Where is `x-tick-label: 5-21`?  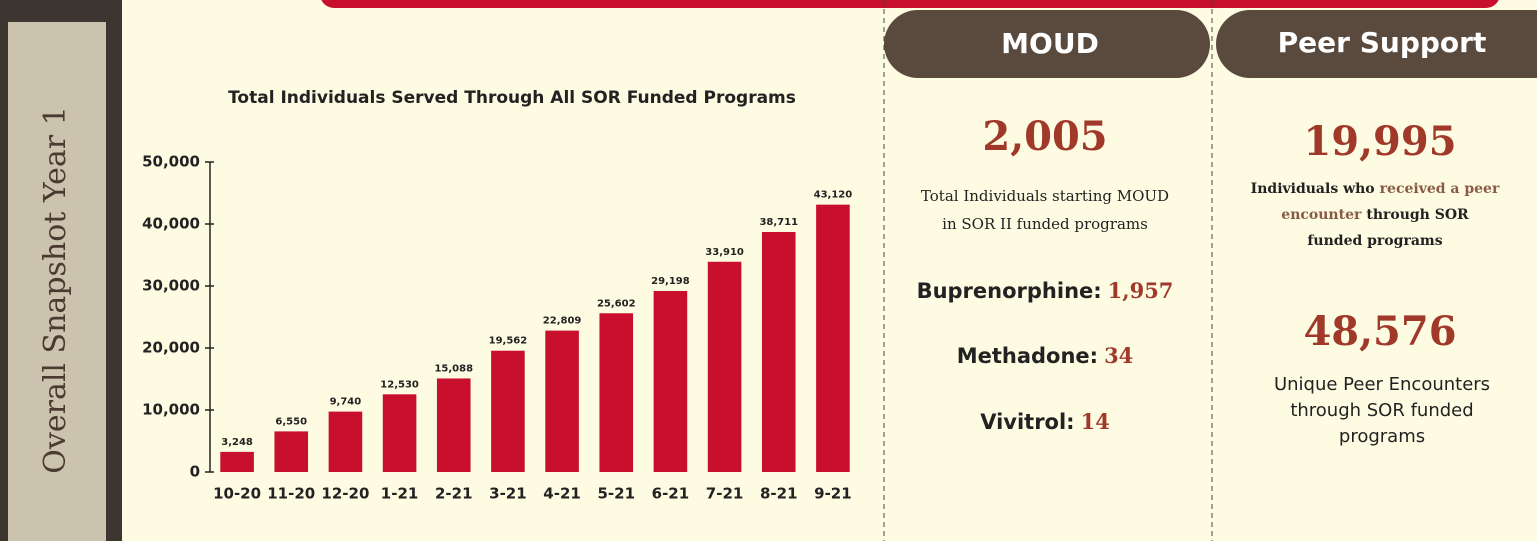
x-tick-label: 5-21 is located at coordinates (616, 494).